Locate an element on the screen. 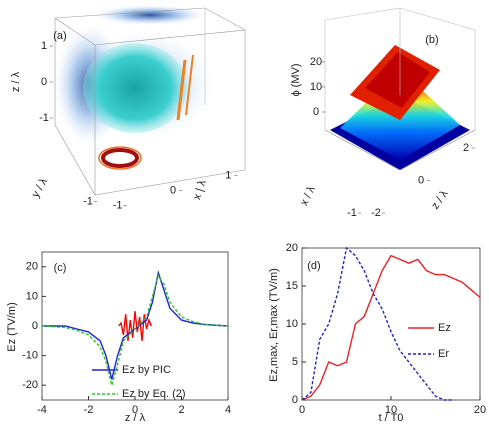 The height and width of the screenshot is (433, 489). legend-label: Ez is located at coordinates (444, 328).